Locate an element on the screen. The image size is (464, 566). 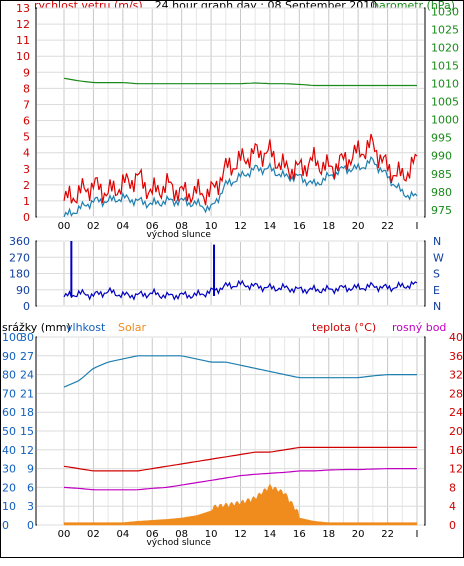
precip-ytick-10: 0 is located at coordinates (5, 525).